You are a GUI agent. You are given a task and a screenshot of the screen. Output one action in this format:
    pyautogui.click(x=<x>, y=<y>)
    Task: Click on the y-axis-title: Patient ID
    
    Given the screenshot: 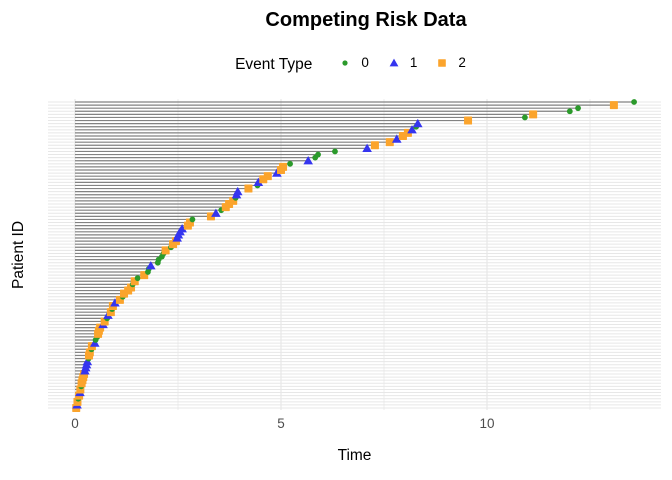 What is the action you would take?
    pyautogui.click(x=18, y=254)
    